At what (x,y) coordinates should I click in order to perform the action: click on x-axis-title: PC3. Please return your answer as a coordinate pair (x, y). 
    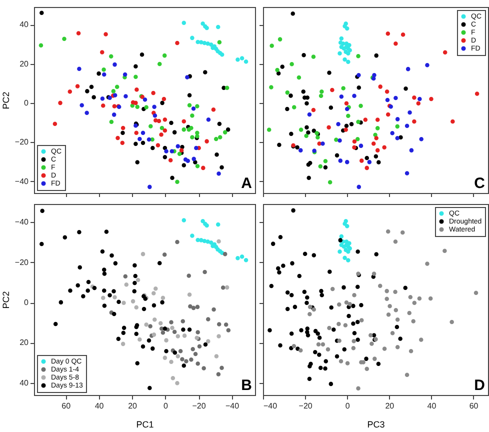
    Looking at the image, I should click on (376, 425).